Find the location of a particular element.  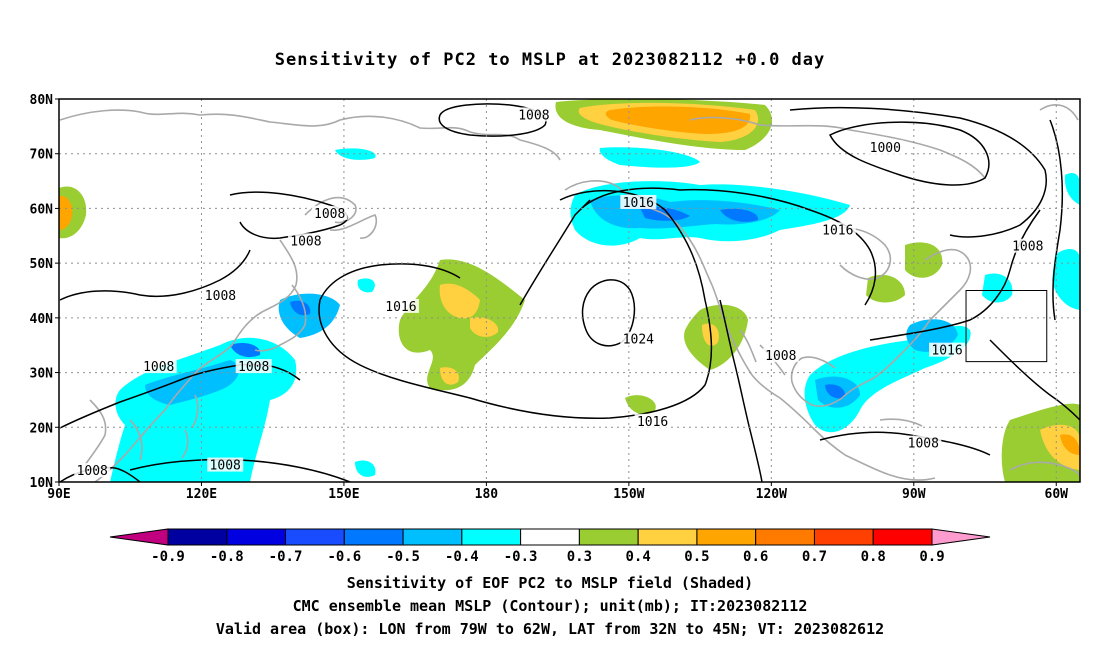

lat-tick-label: 80N is located at coordinates (42, 100).